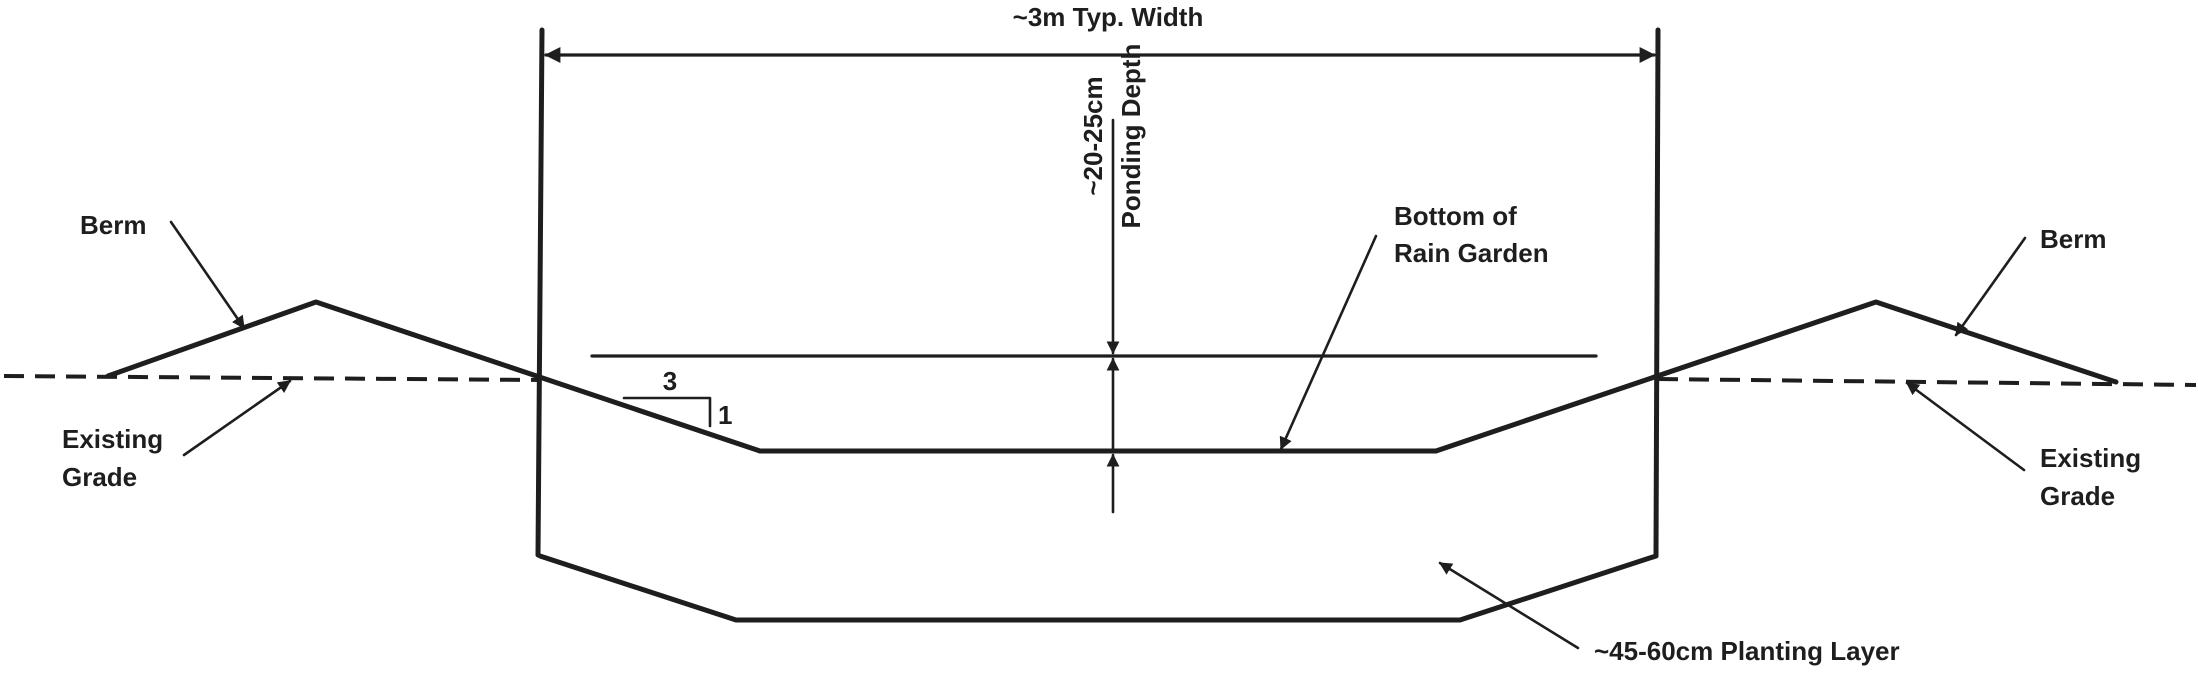 The width and height of the screenshot is (2198, 678). Describe the element at coordinates (99, 477) in the screenshot. I see `grade-left-label-line2: Grade` at that location.